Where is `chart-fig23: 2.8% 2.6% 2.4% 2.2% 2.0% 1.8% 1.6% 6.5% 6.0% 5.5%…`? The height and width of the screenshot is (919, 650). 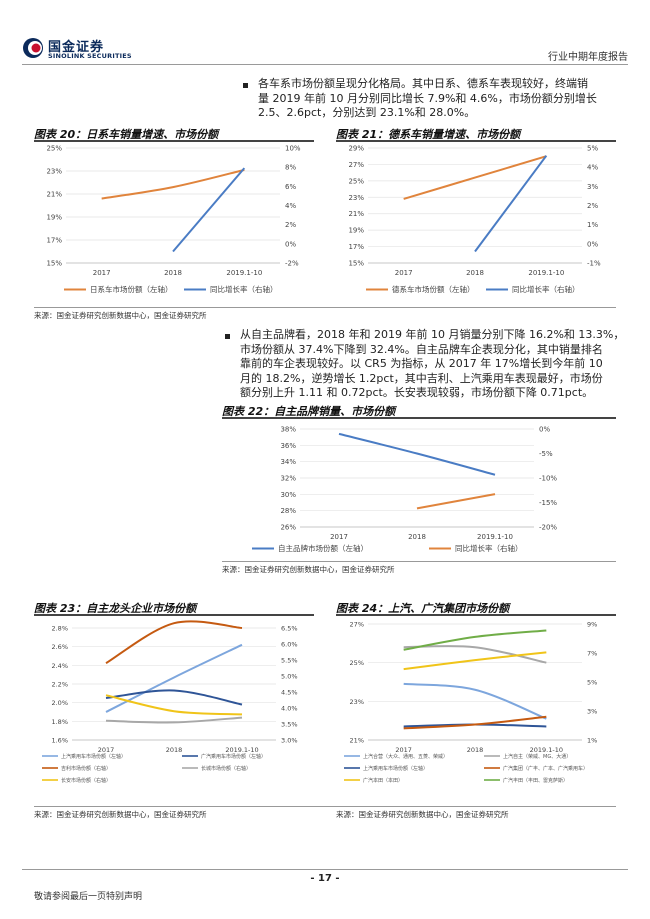
chart-fig23: 2.8% 2.6% 2.4% 2.2% 2.0% 1.8% 1.6% 6.5% 6.0% 5.5%… is located at coordinates (174, 710).